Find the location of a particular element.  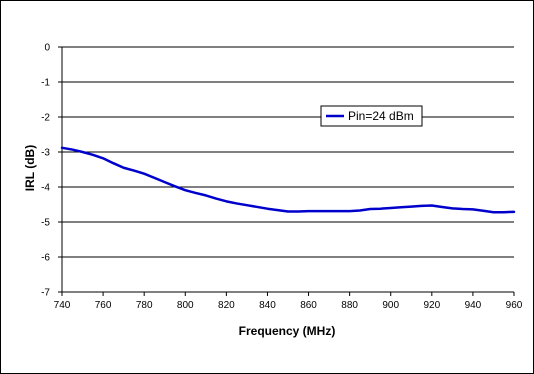

x-tick-label-11: 960 is located at coordinates (514, 305).